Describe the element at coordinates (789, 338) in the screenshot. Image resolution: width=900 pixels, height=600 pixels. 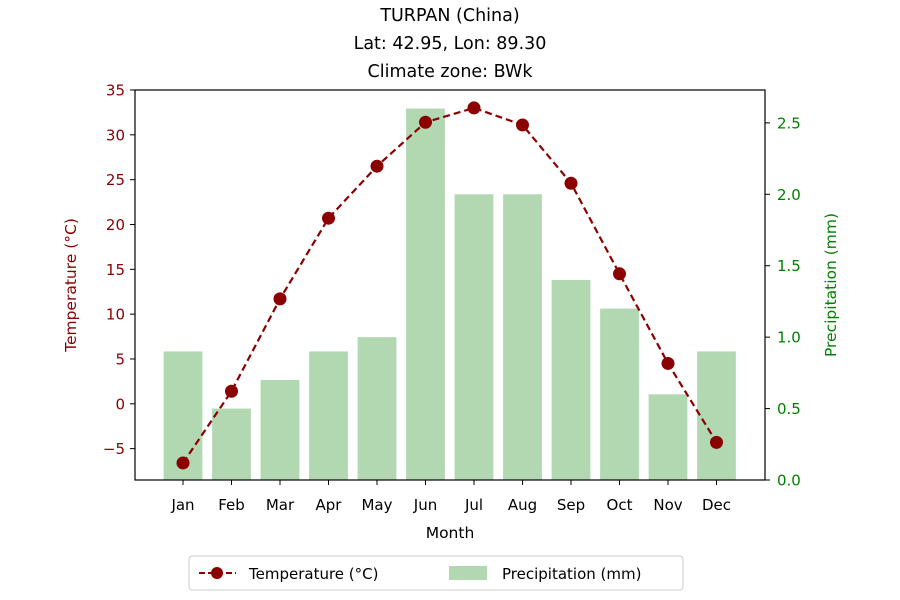
I see `right-tick-label: 1.0` at that location.